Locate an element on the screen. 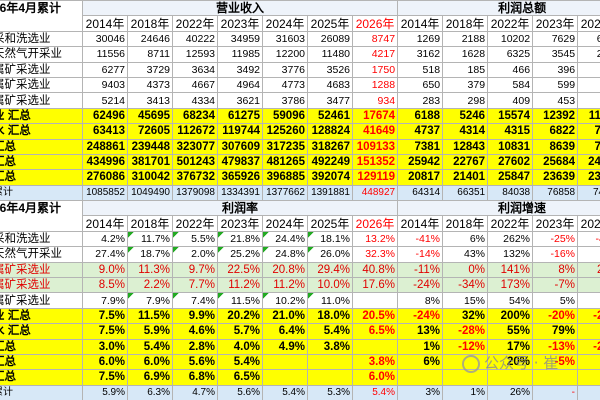 The width and height of the screenshot is (600, 400). watermark: 公众号 · 崔 is located at coordinates (510, 362).